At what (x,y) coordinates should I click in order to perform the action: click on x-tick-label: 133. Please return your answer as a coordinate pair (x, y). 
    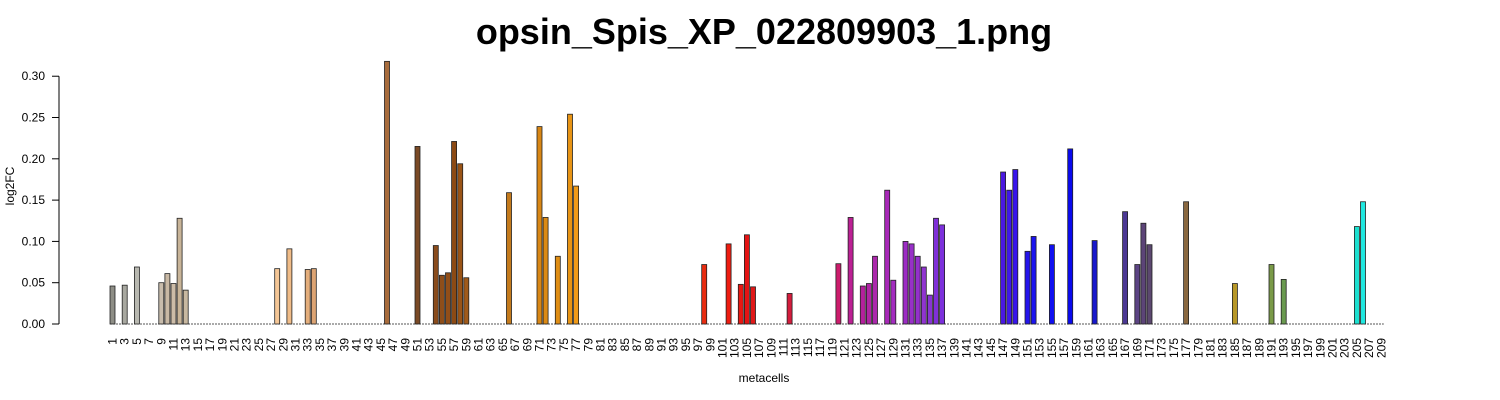
    Looking at the image, I should click on (918, 348).